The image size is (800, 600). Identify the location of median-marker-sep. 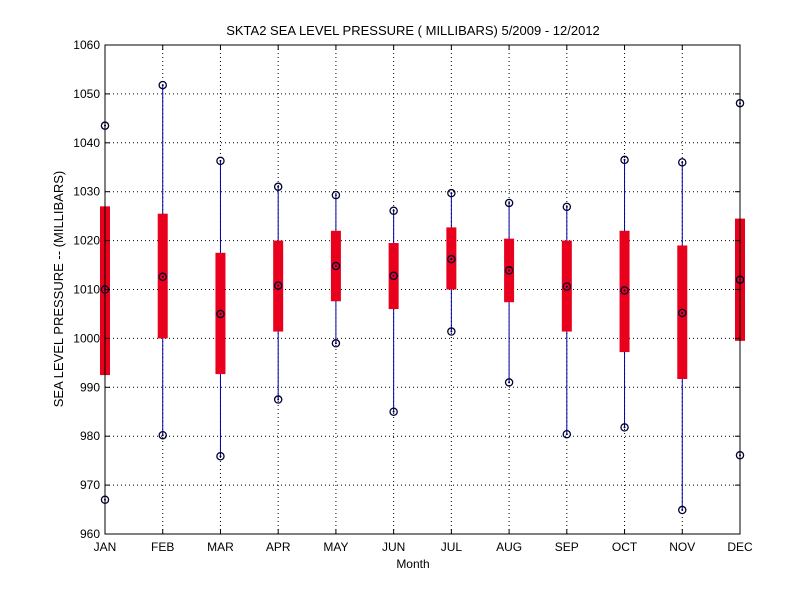
(567, 286).